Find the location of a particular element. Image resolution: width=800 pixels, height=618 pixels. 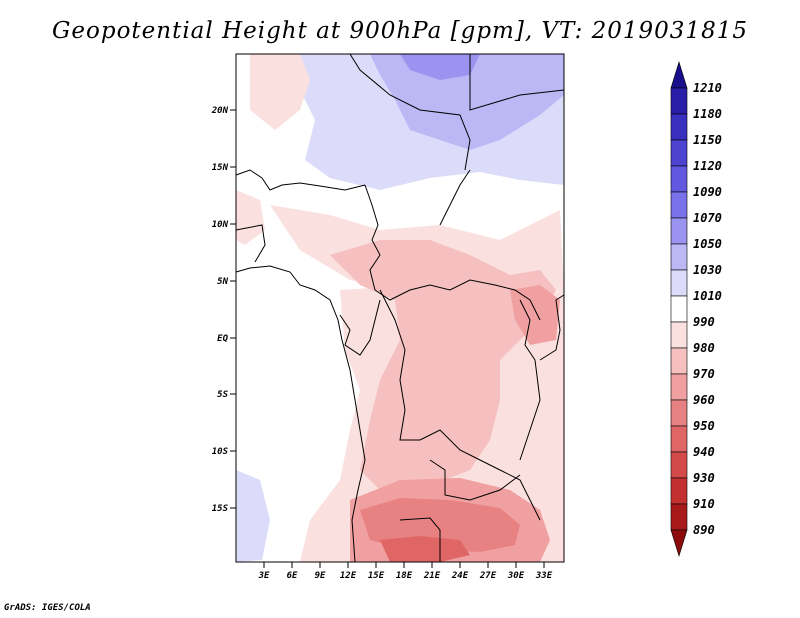

colorbar-label: 1210 is located at coordinates (707, 88).